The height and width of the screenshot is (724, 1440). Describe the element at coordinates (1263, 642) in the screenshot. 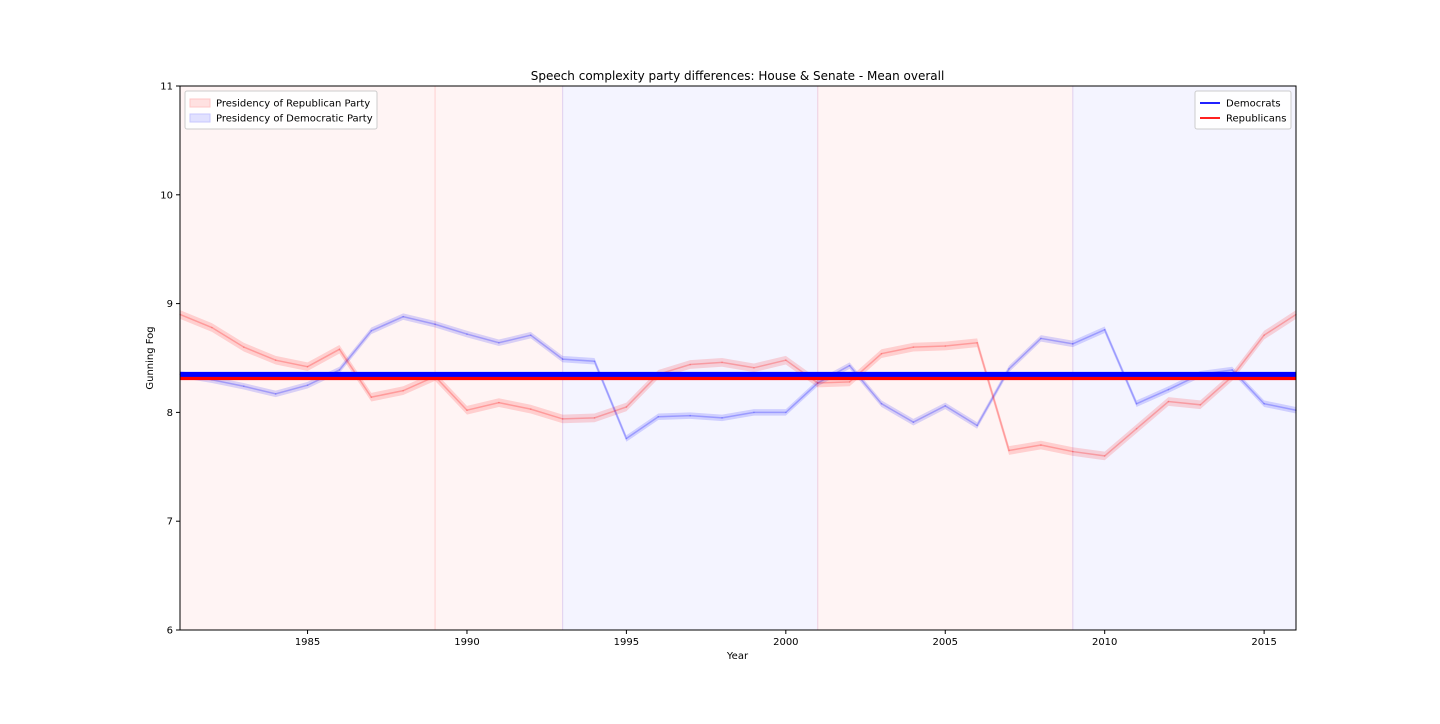

I see `x-tick-label: 2015` at that location.